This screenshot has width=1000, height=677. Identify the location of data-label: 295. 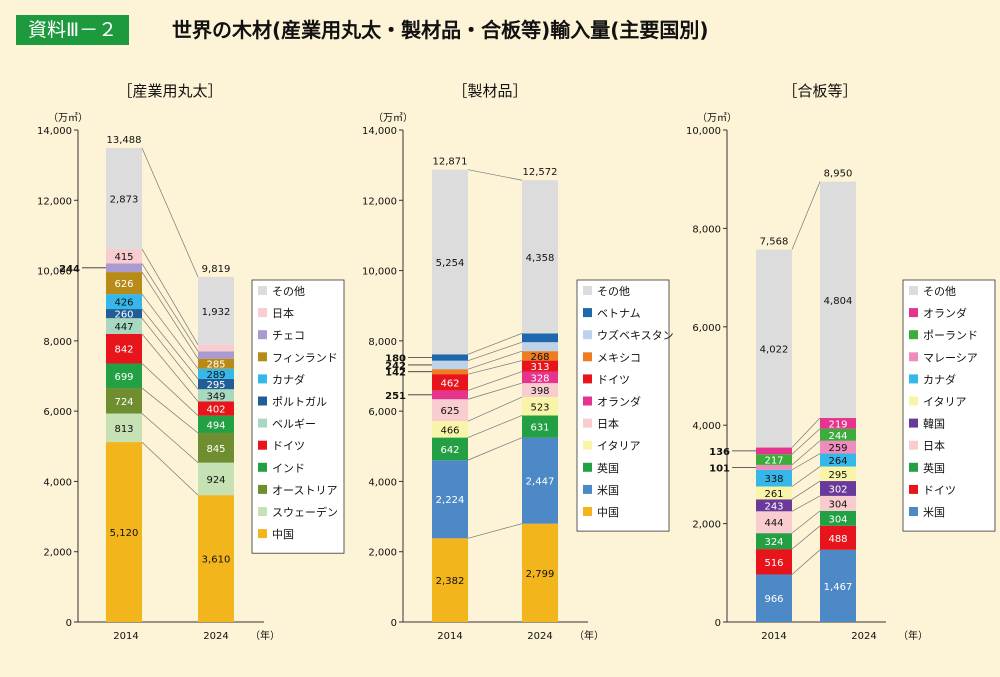
(837, 475).